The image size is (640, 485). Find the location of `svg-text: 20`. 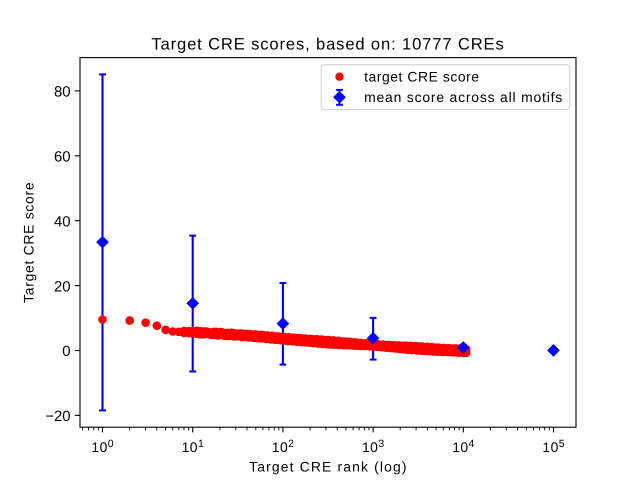

svg-text: 20 is located at coordinates (62, 287).